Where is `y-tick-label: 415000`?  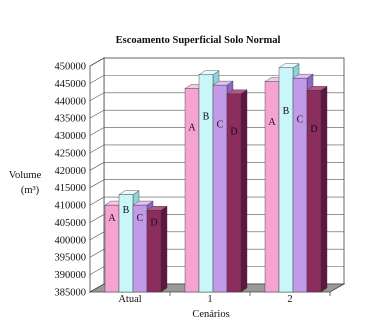
y-tick-label: 415000 is located at coordinates (71, 188).